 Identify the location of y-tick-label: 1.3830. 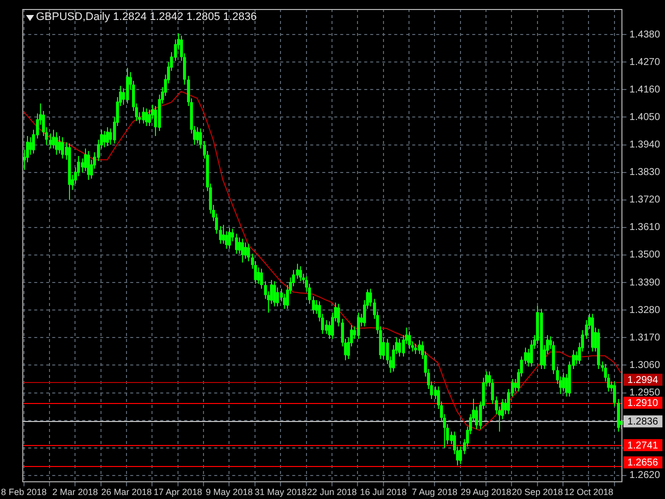
(644, 172).